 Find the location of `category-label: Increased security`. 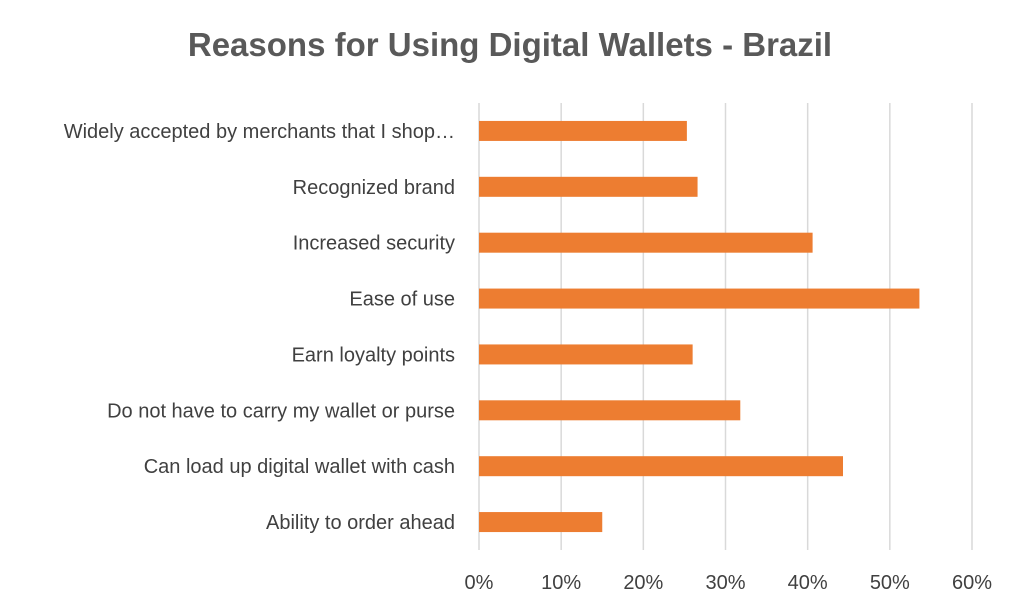

category-label: Increased security is located at coordinates (374, 244).